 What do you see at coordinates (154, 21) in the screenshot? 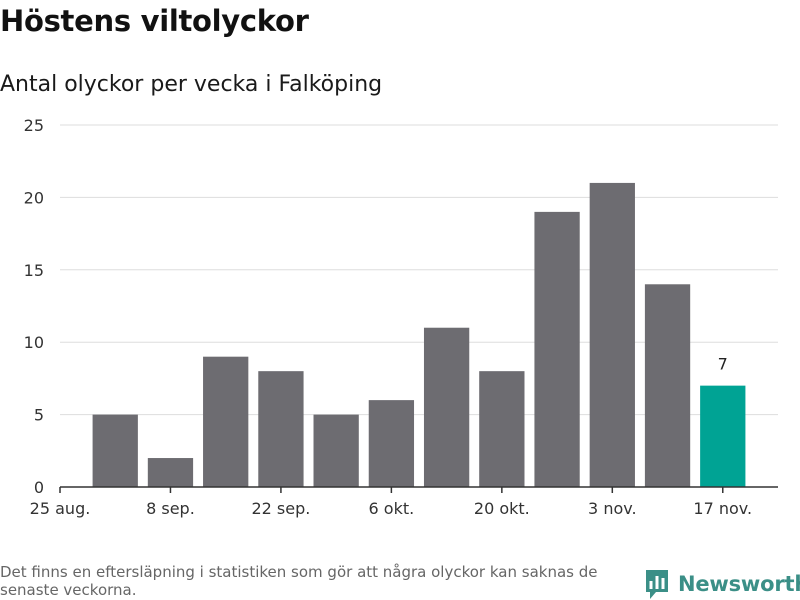
I see `chart-title: Höstens viltolyckor` at bounding box center [154, 21].